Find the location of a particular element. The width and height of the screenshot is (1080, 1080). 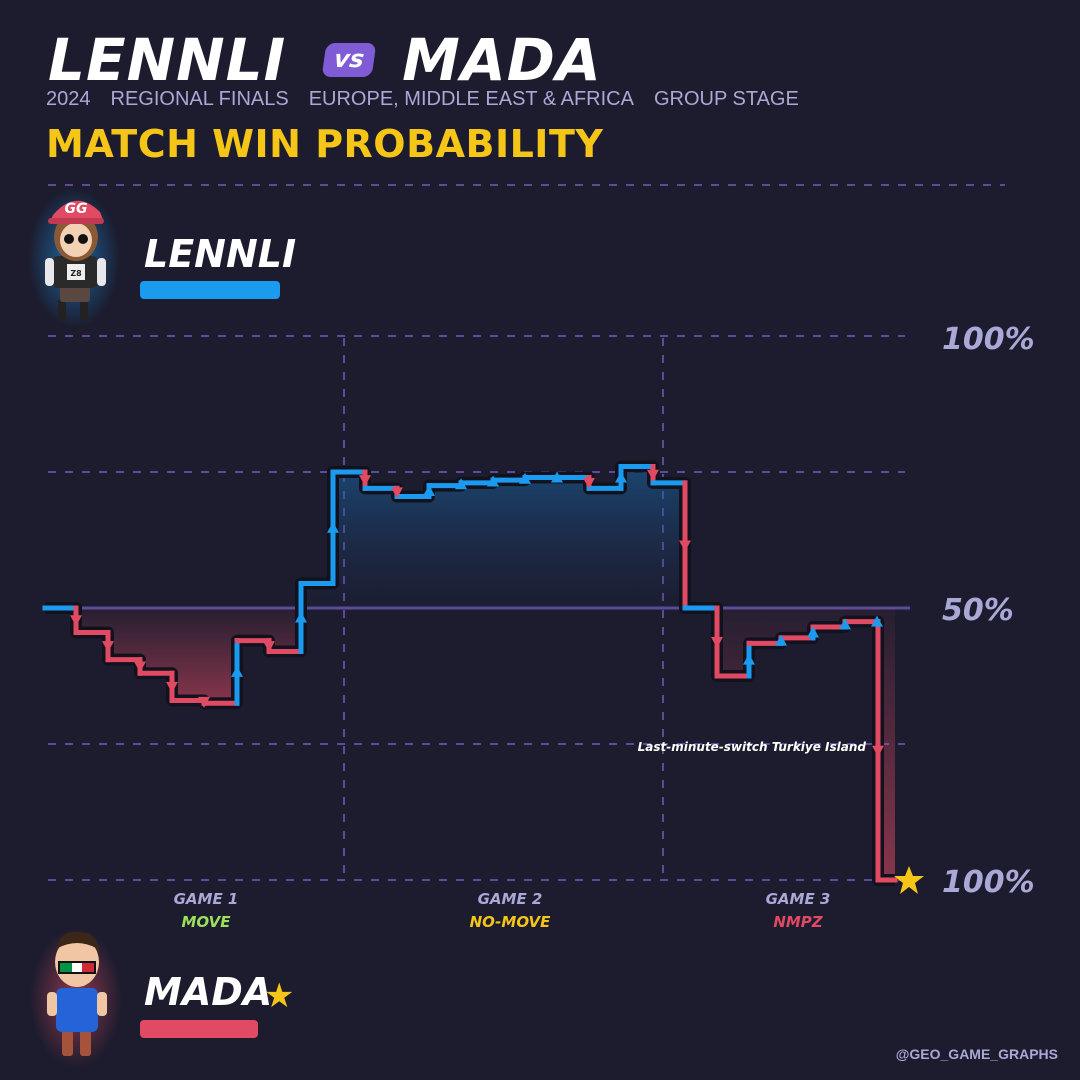

player1-title: LENNLI is located at coordinates (167, 60).